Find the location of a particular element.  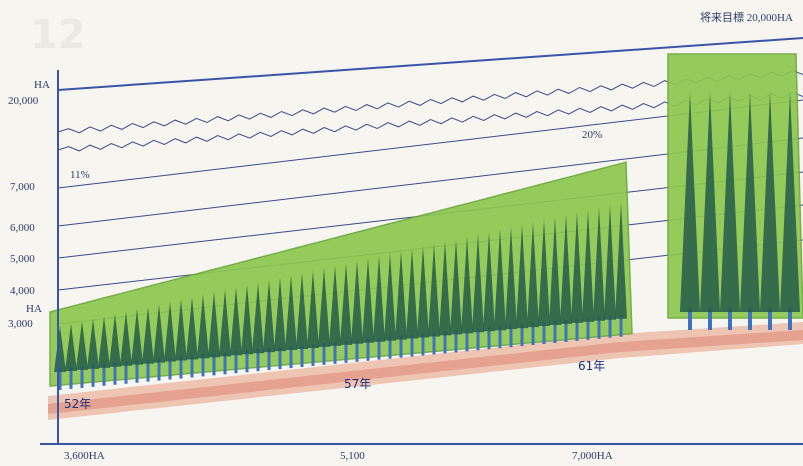

point-label: 61年 is located at coordinates (591, 366).